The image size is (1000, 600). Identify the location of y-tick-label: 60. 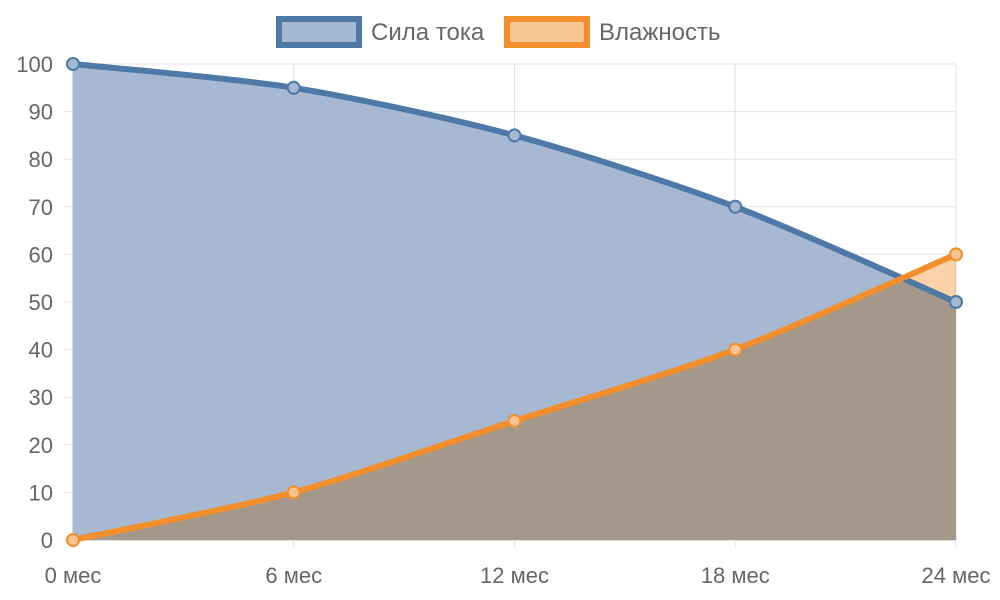
(41, 254).